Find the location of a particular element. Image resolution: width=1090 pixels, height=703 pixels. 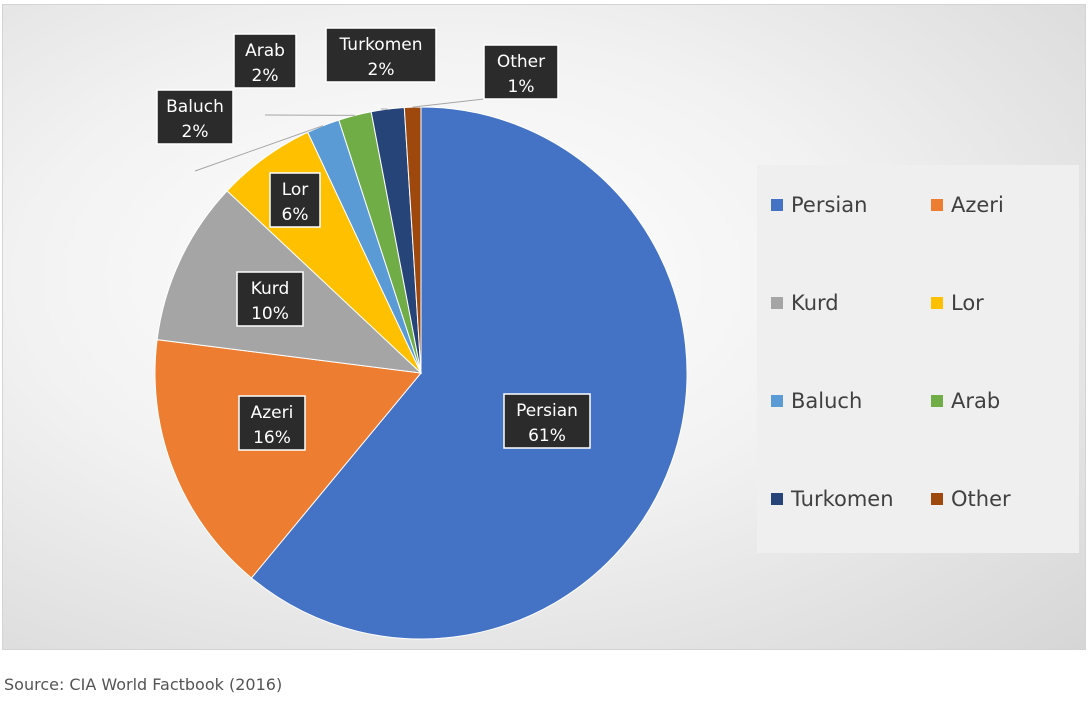

data-label-other: Other 1% is located at coordinates (521, 72).